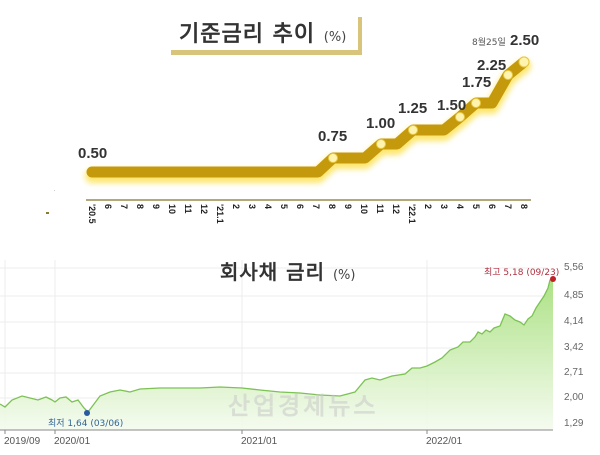 The height and width of the screenshot is (455, 600). Describe the element at coordinates (492, 65) in the screenshot. I see `label-2.25: 2.25` at that location.